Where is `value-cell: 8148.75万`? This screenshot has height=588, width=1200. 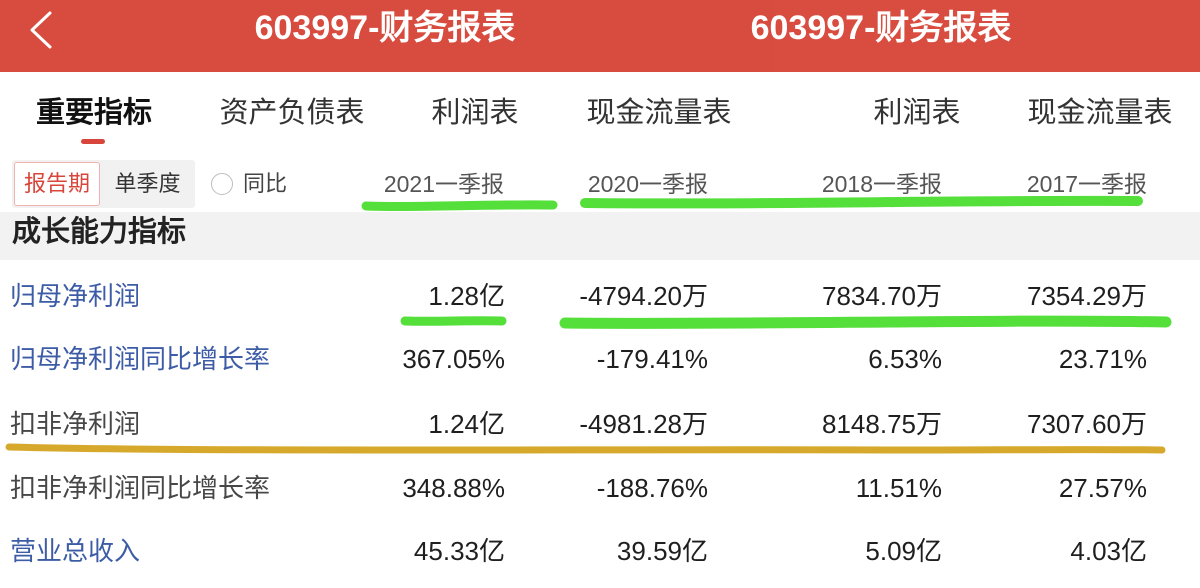
value-cell: 8148.75万 is located at coordinates (882, 424).